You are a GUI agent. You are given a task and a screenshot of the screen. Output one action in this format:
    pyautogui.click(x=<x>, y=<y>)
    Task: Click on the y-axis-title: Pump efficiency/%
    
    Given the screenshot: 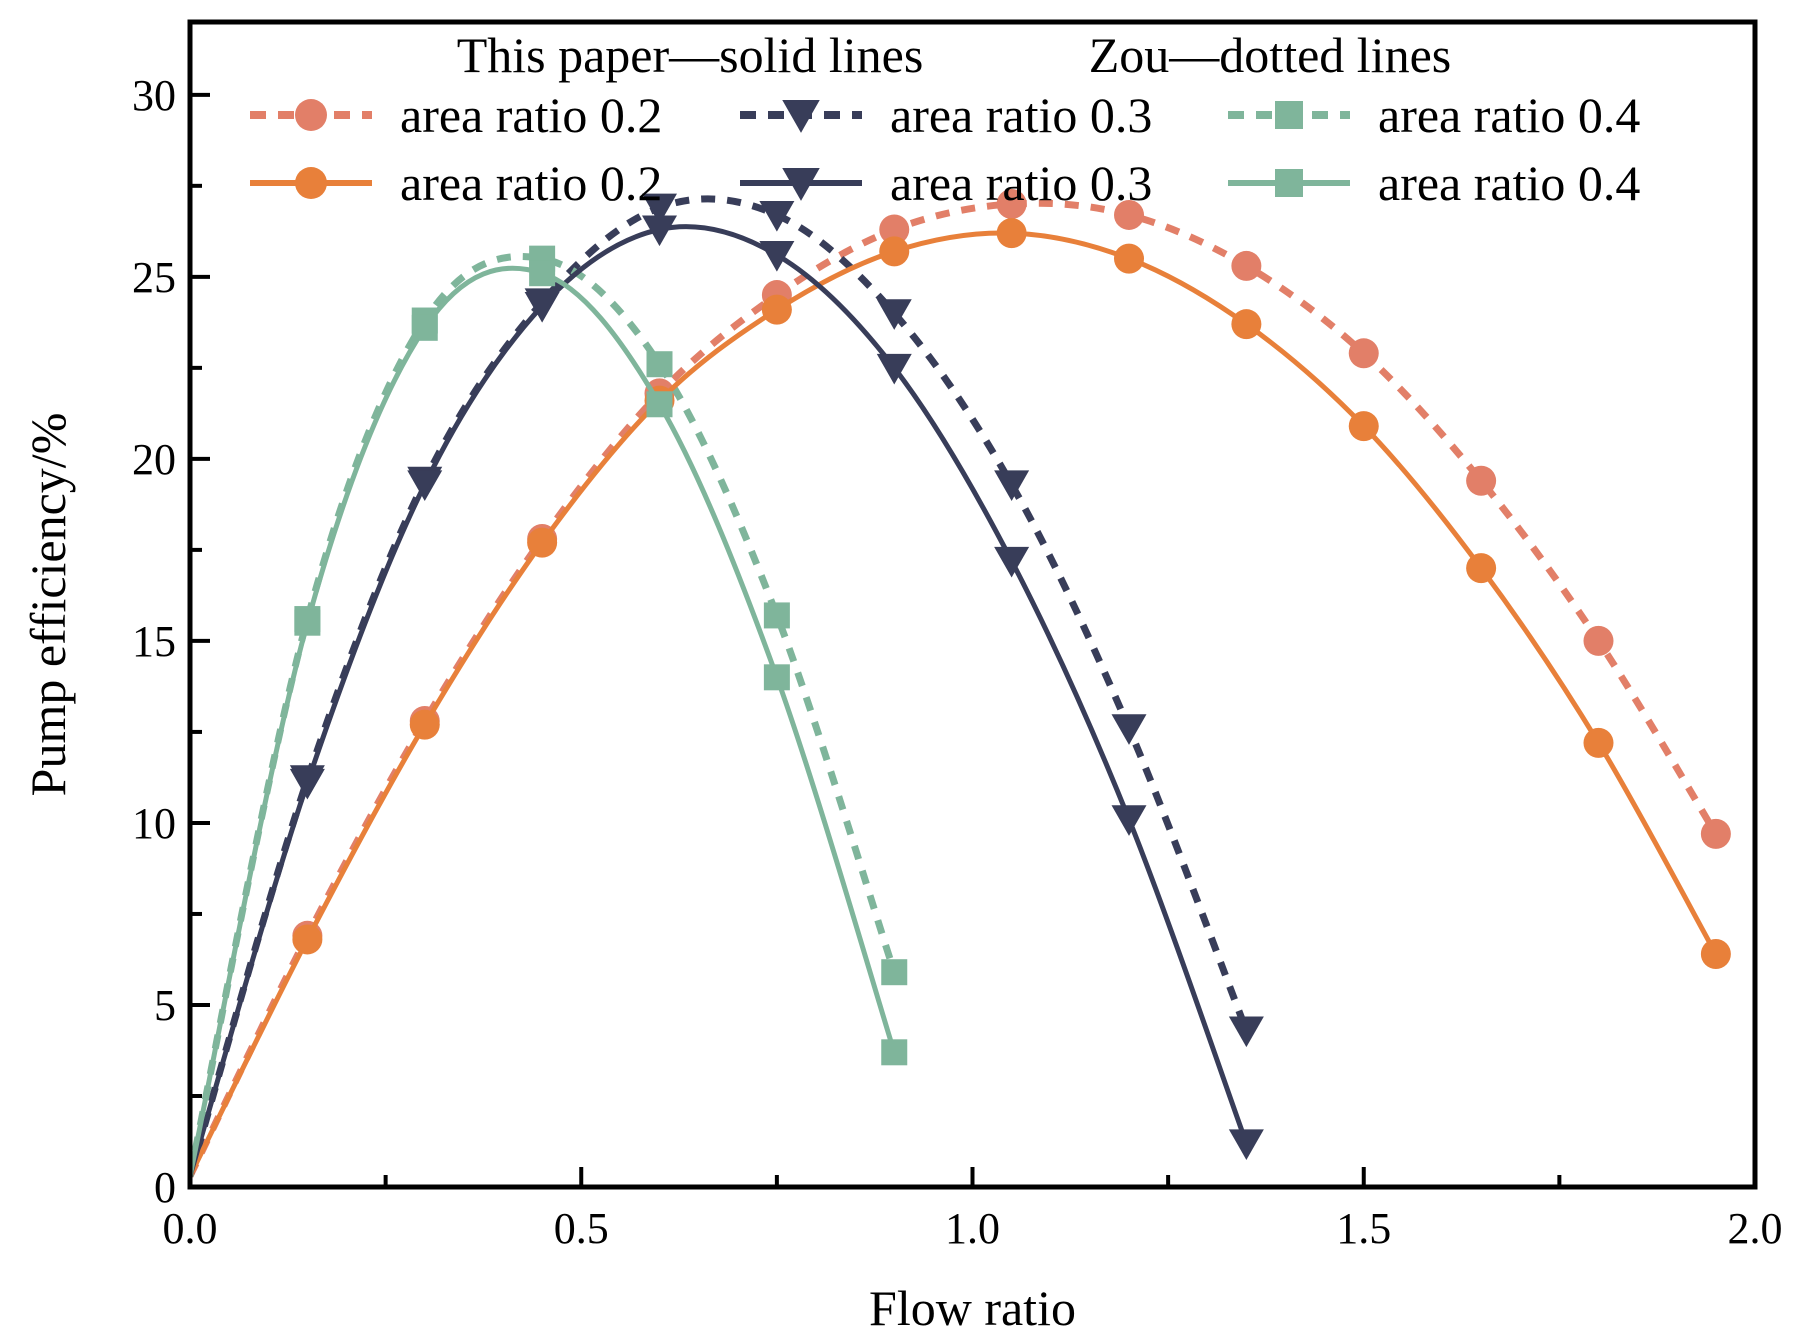 What is the action you would take?
    pyautogui.click(x=48, y=605)
    